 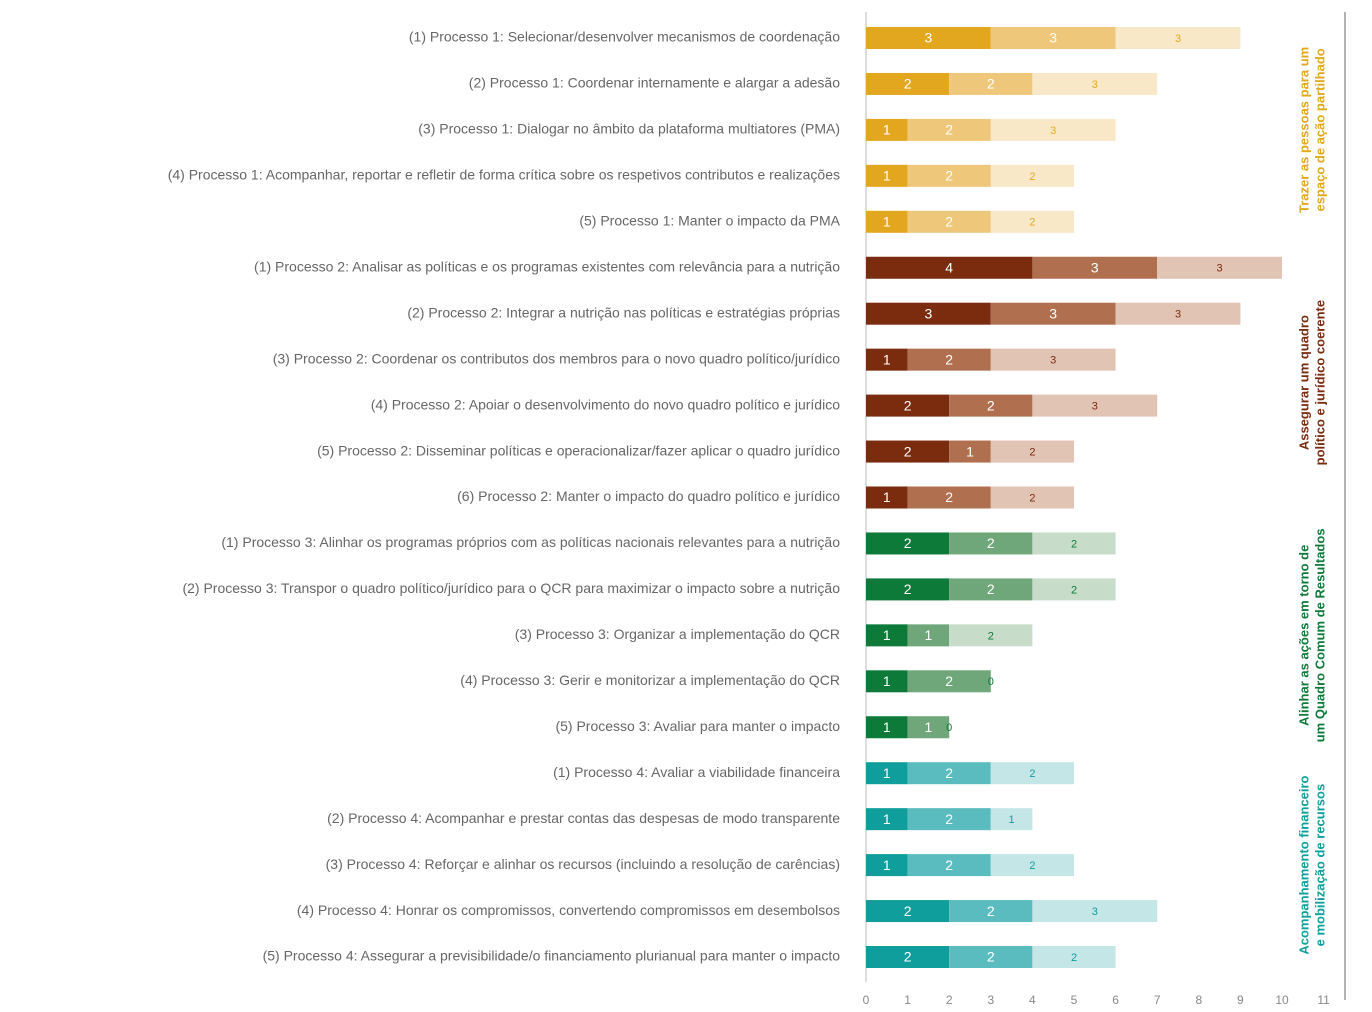 I want to click on x-tick-label: 5, so click(x=1074, y=1000).